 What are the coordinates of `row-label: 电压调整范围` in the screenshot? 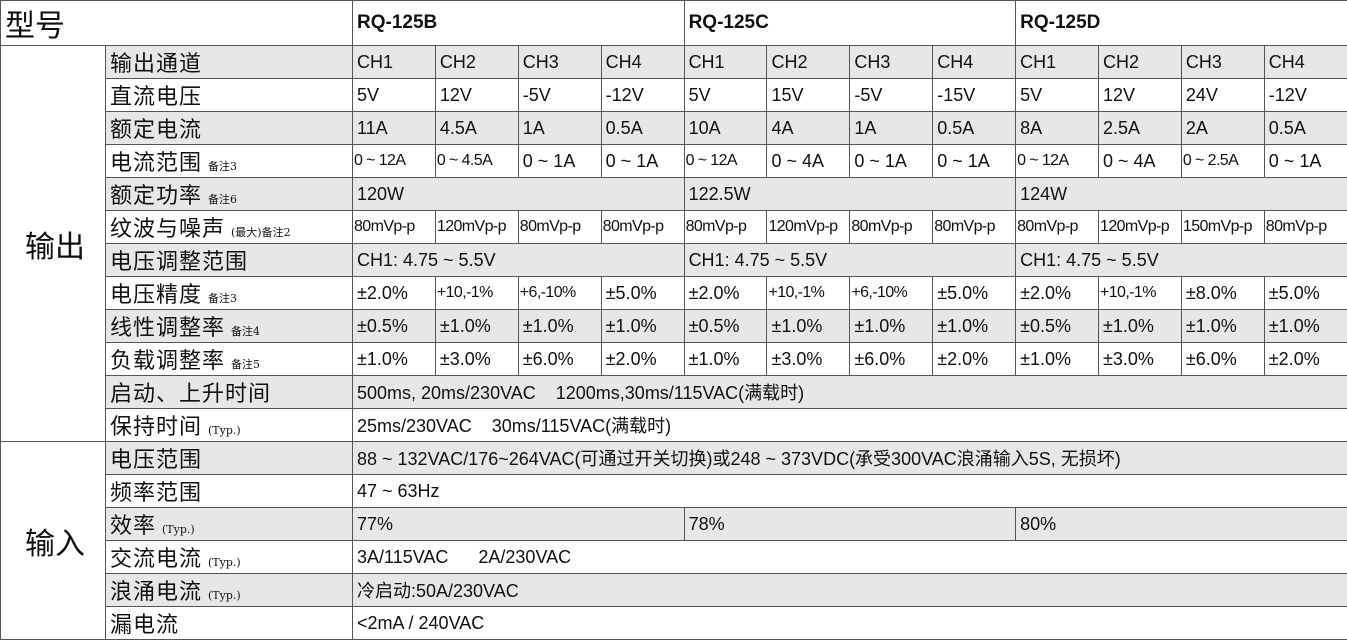 It's located at (229, 260).